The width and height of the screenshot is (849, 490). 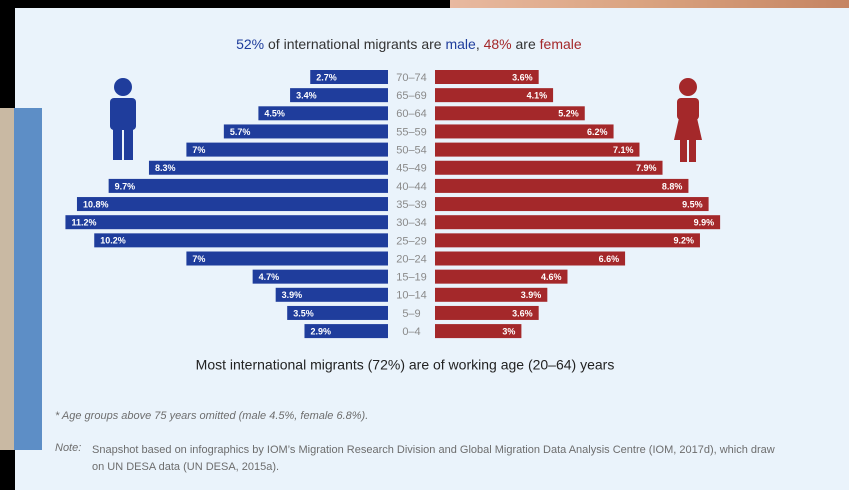 I want to click on age-label: 30–34, so click(x=411, y=223).